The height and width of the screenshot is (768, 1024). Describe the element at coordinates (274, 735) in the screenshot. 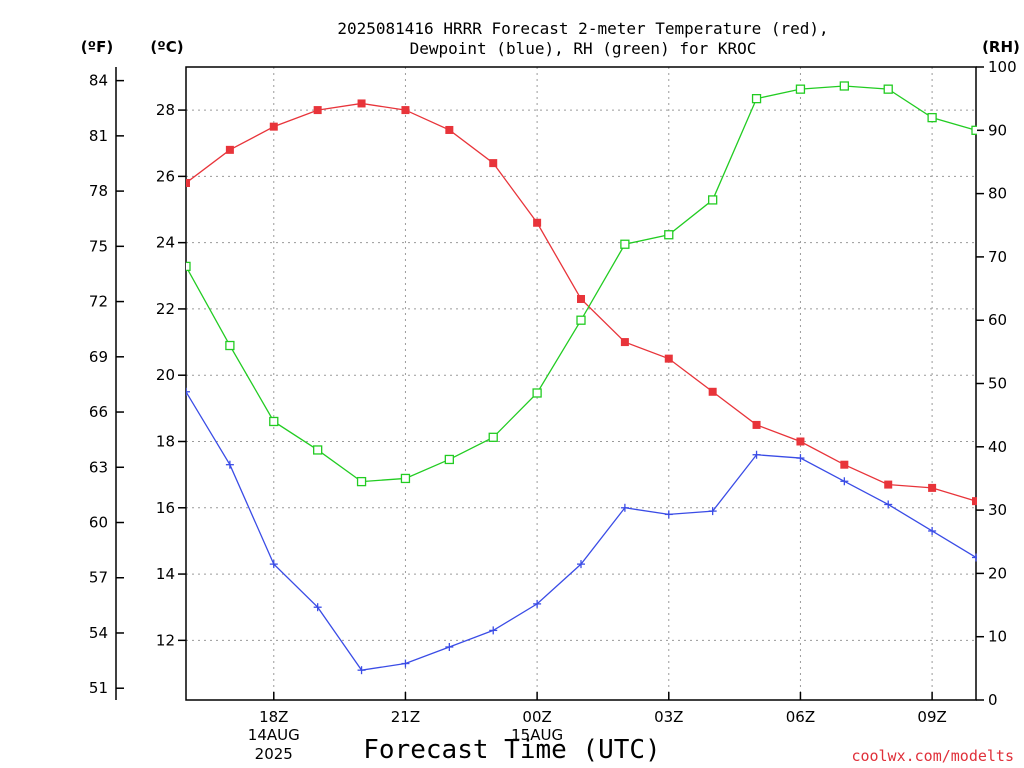

I see `x-tick-date-label: 14AUG` at that location.